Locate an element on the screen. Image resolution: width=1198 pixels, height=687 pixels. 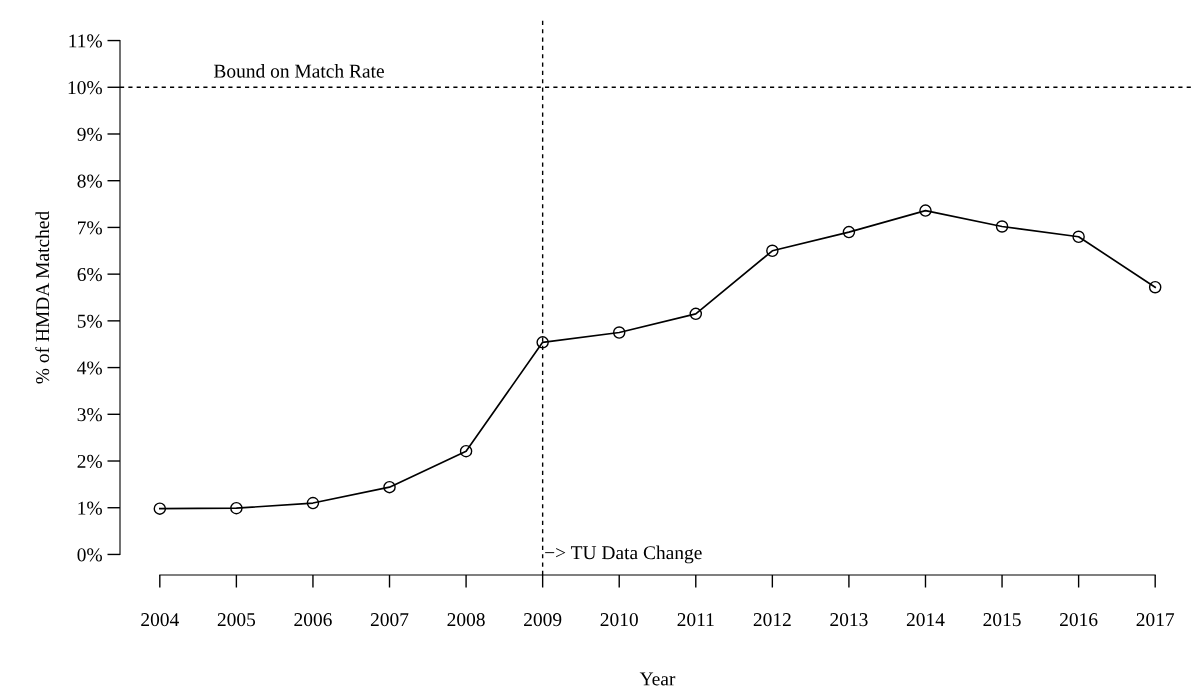
y-tick-label: 8% is located at coordinates (89, 181).